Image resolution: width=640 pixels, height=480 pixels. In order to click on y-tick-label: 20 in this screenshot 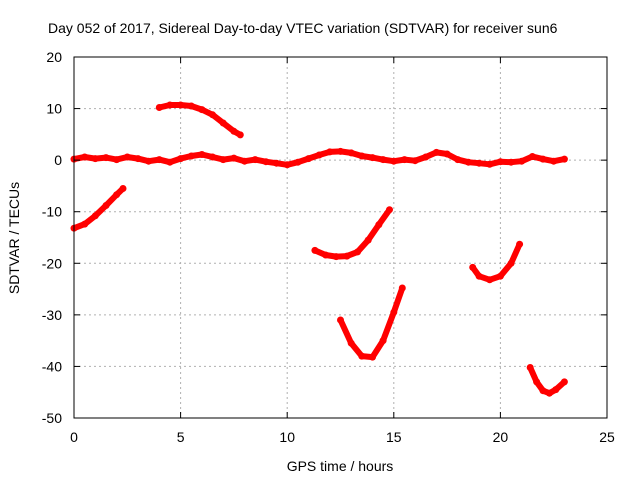, I will do `click(54, 57)`.